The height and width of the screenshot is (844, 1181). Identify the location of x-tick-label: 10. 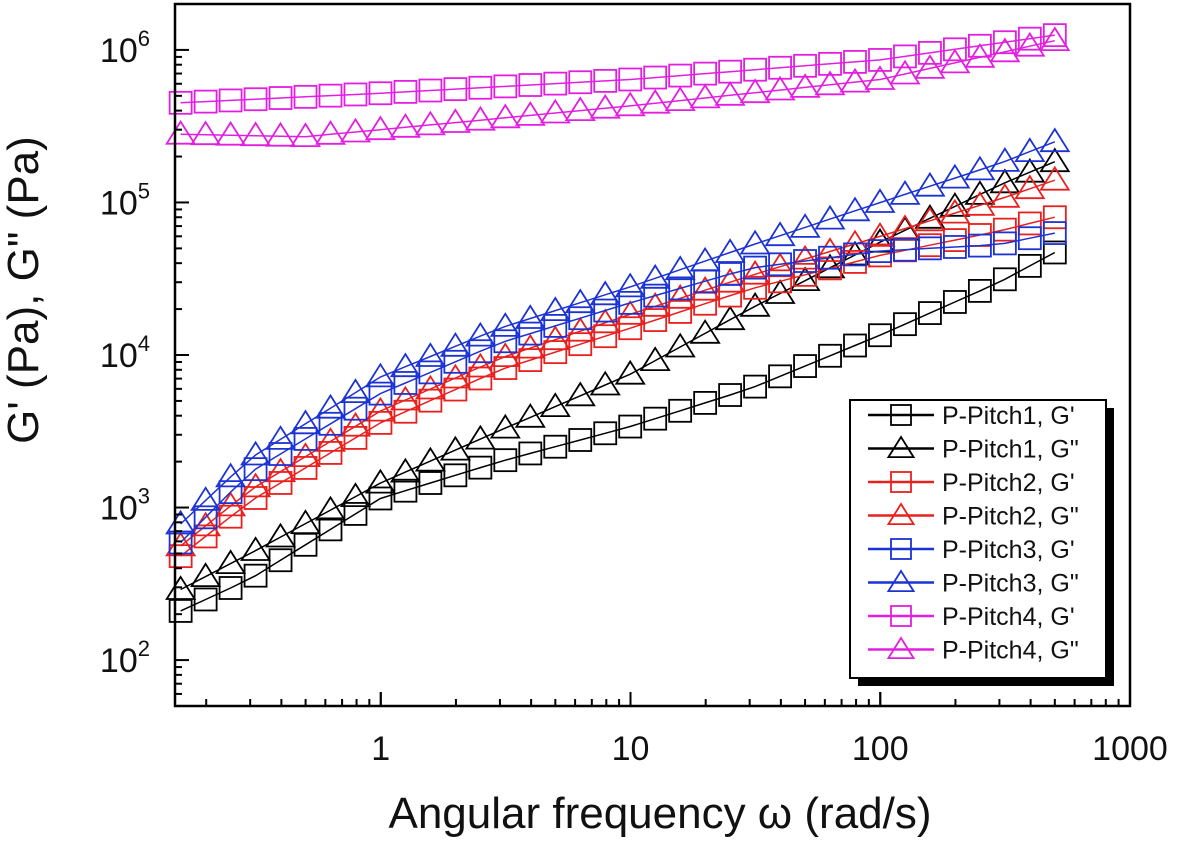
(631, 749).